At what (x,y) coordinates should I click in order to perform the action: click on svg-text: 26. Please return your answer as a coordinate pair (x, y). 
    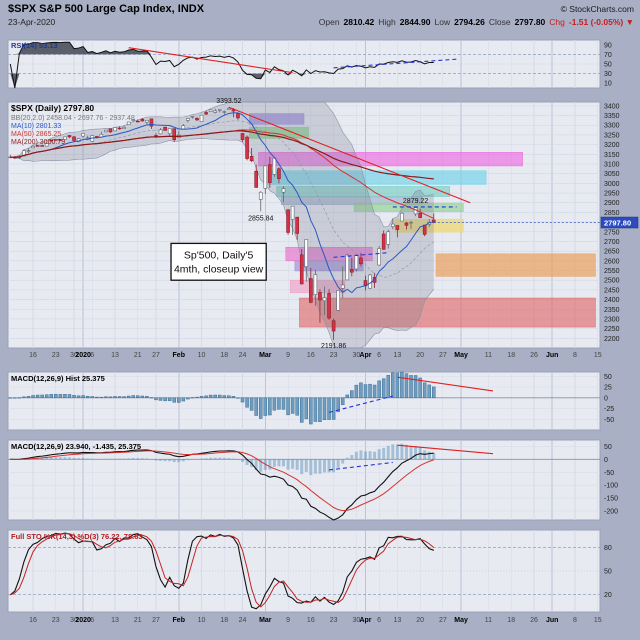
    Looking at the image, I should click on (534, 620).